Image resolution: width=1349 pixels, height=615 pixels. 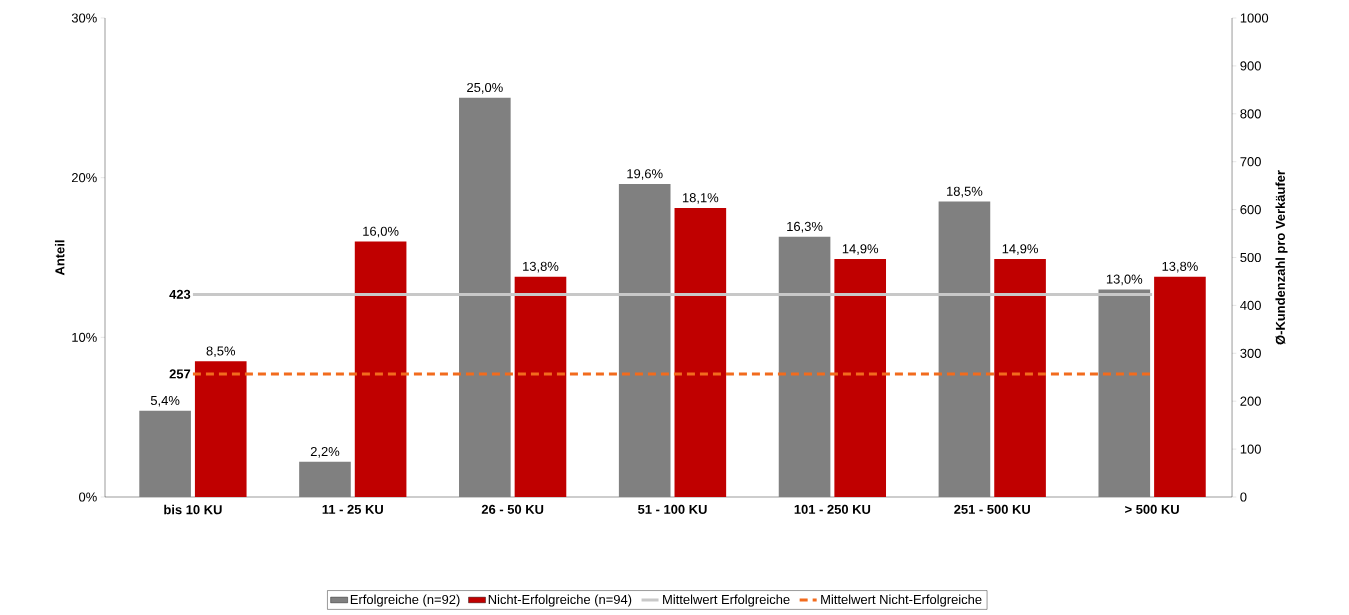 What do you see at coordinates (180, 294) in the screenshot?
I see `data-label: 423` at bounding box center [180, 294].